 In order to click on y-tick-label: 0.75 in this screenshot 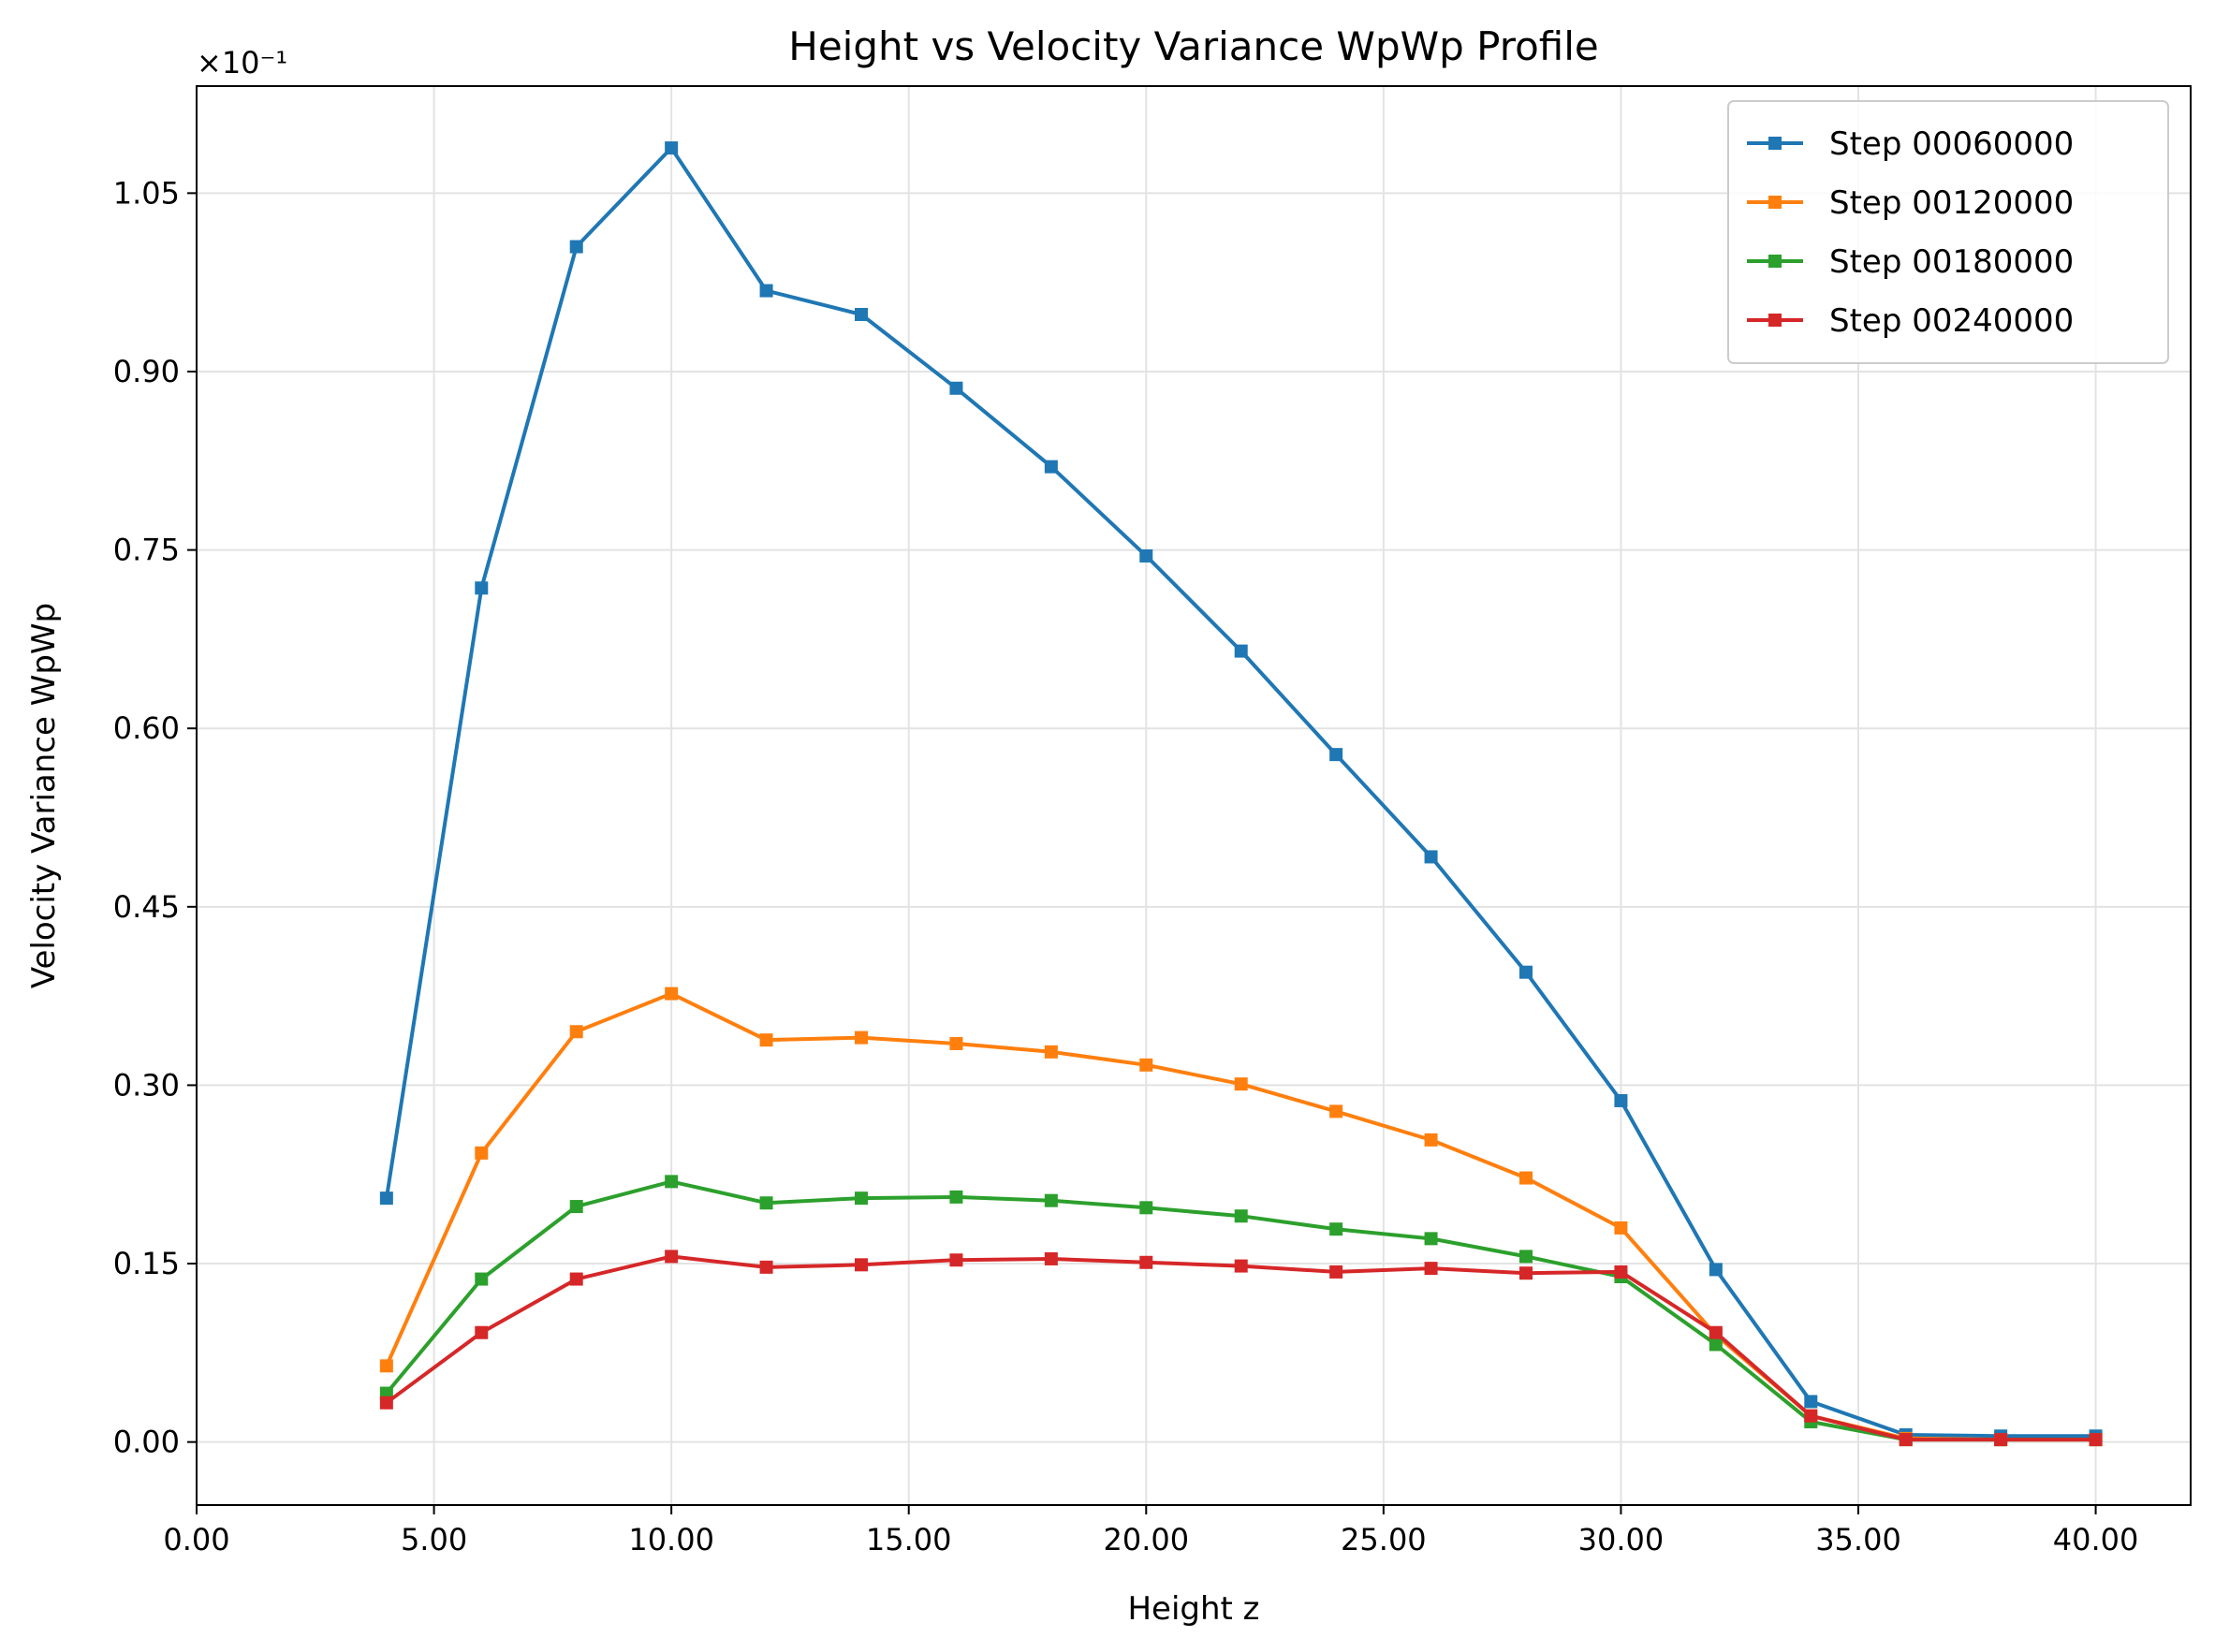, I will do `click(146, 550)`.